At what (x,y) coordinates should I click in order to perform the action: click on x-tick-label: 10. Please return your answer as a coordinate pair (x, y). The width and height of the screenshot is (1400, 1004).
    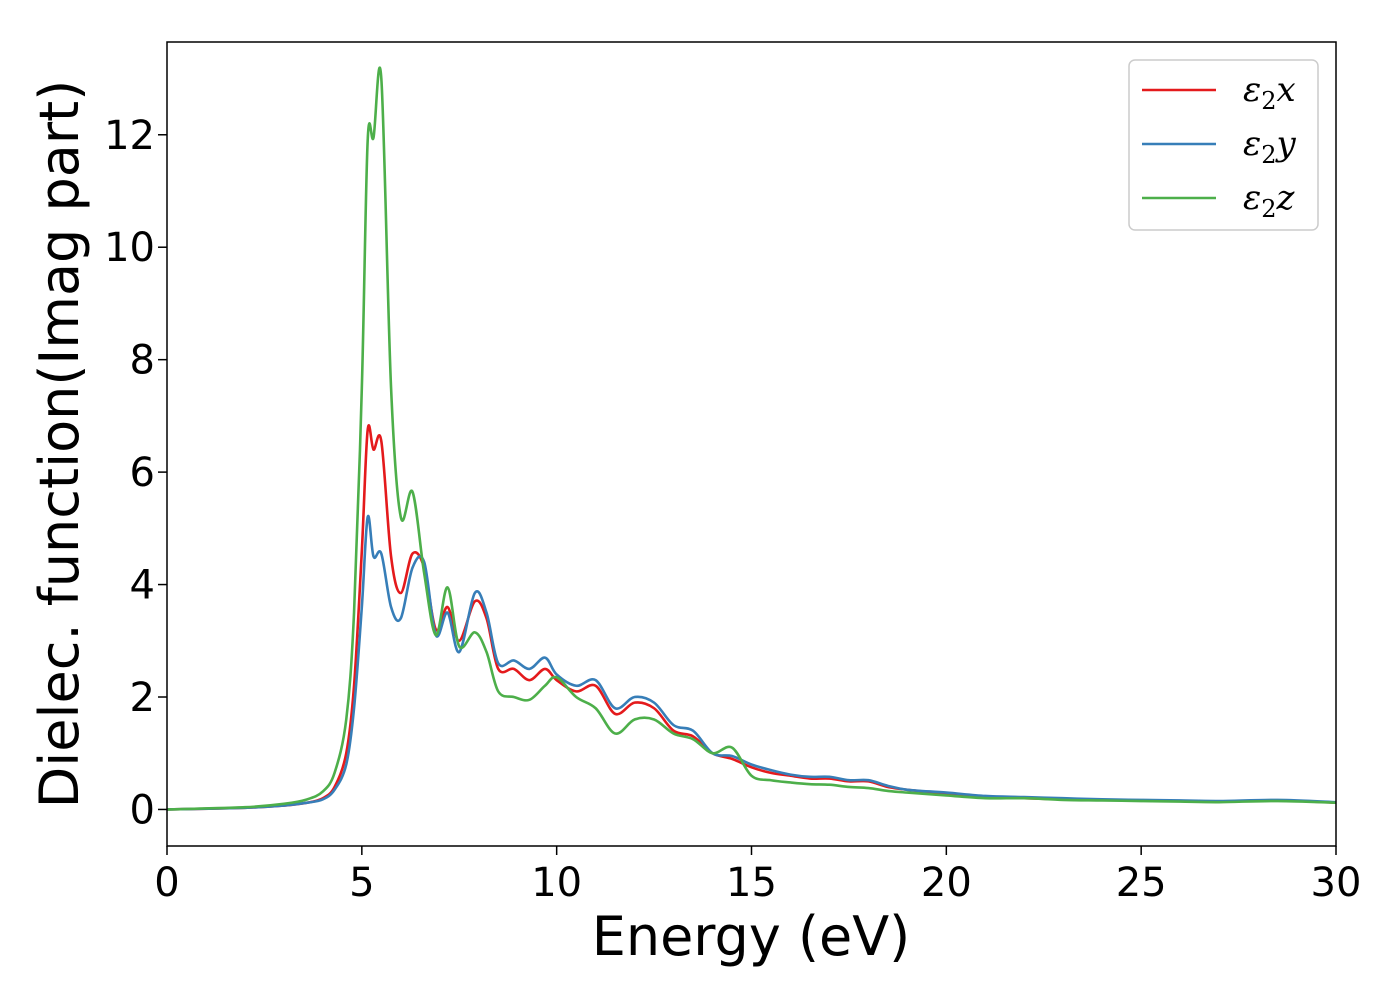
    Looking at the image, I should click on (556, 883).